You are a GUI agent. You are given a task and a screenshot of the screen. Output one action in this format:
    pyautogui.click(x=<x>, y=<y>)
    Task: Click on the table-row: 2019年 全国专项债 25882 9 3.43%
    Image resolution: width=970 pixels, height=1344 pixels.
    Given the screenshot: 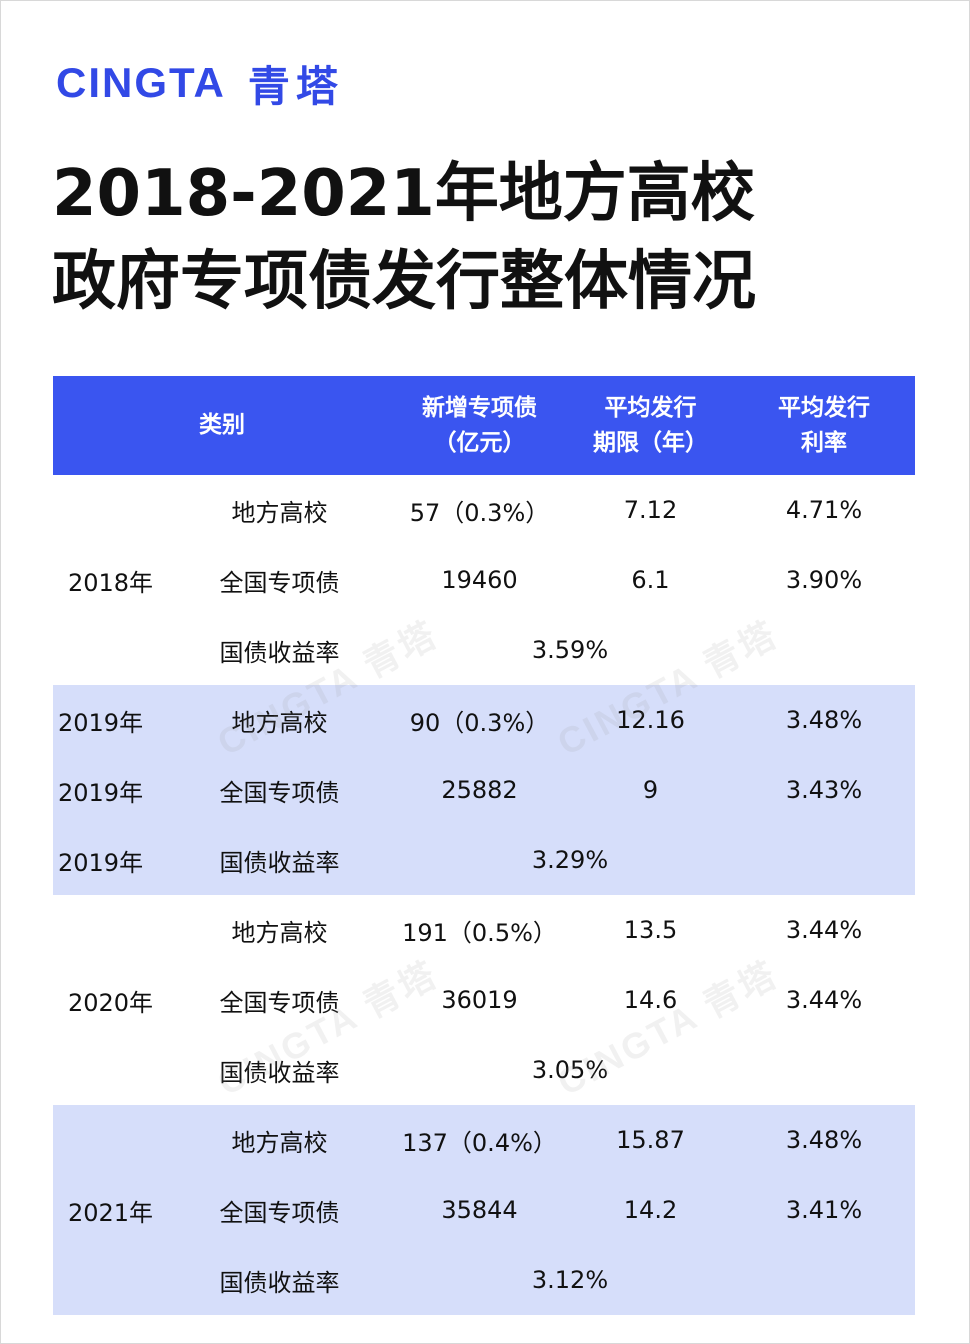 What is the action you would take?
    pyautogui.click(x=484, y=790)
    